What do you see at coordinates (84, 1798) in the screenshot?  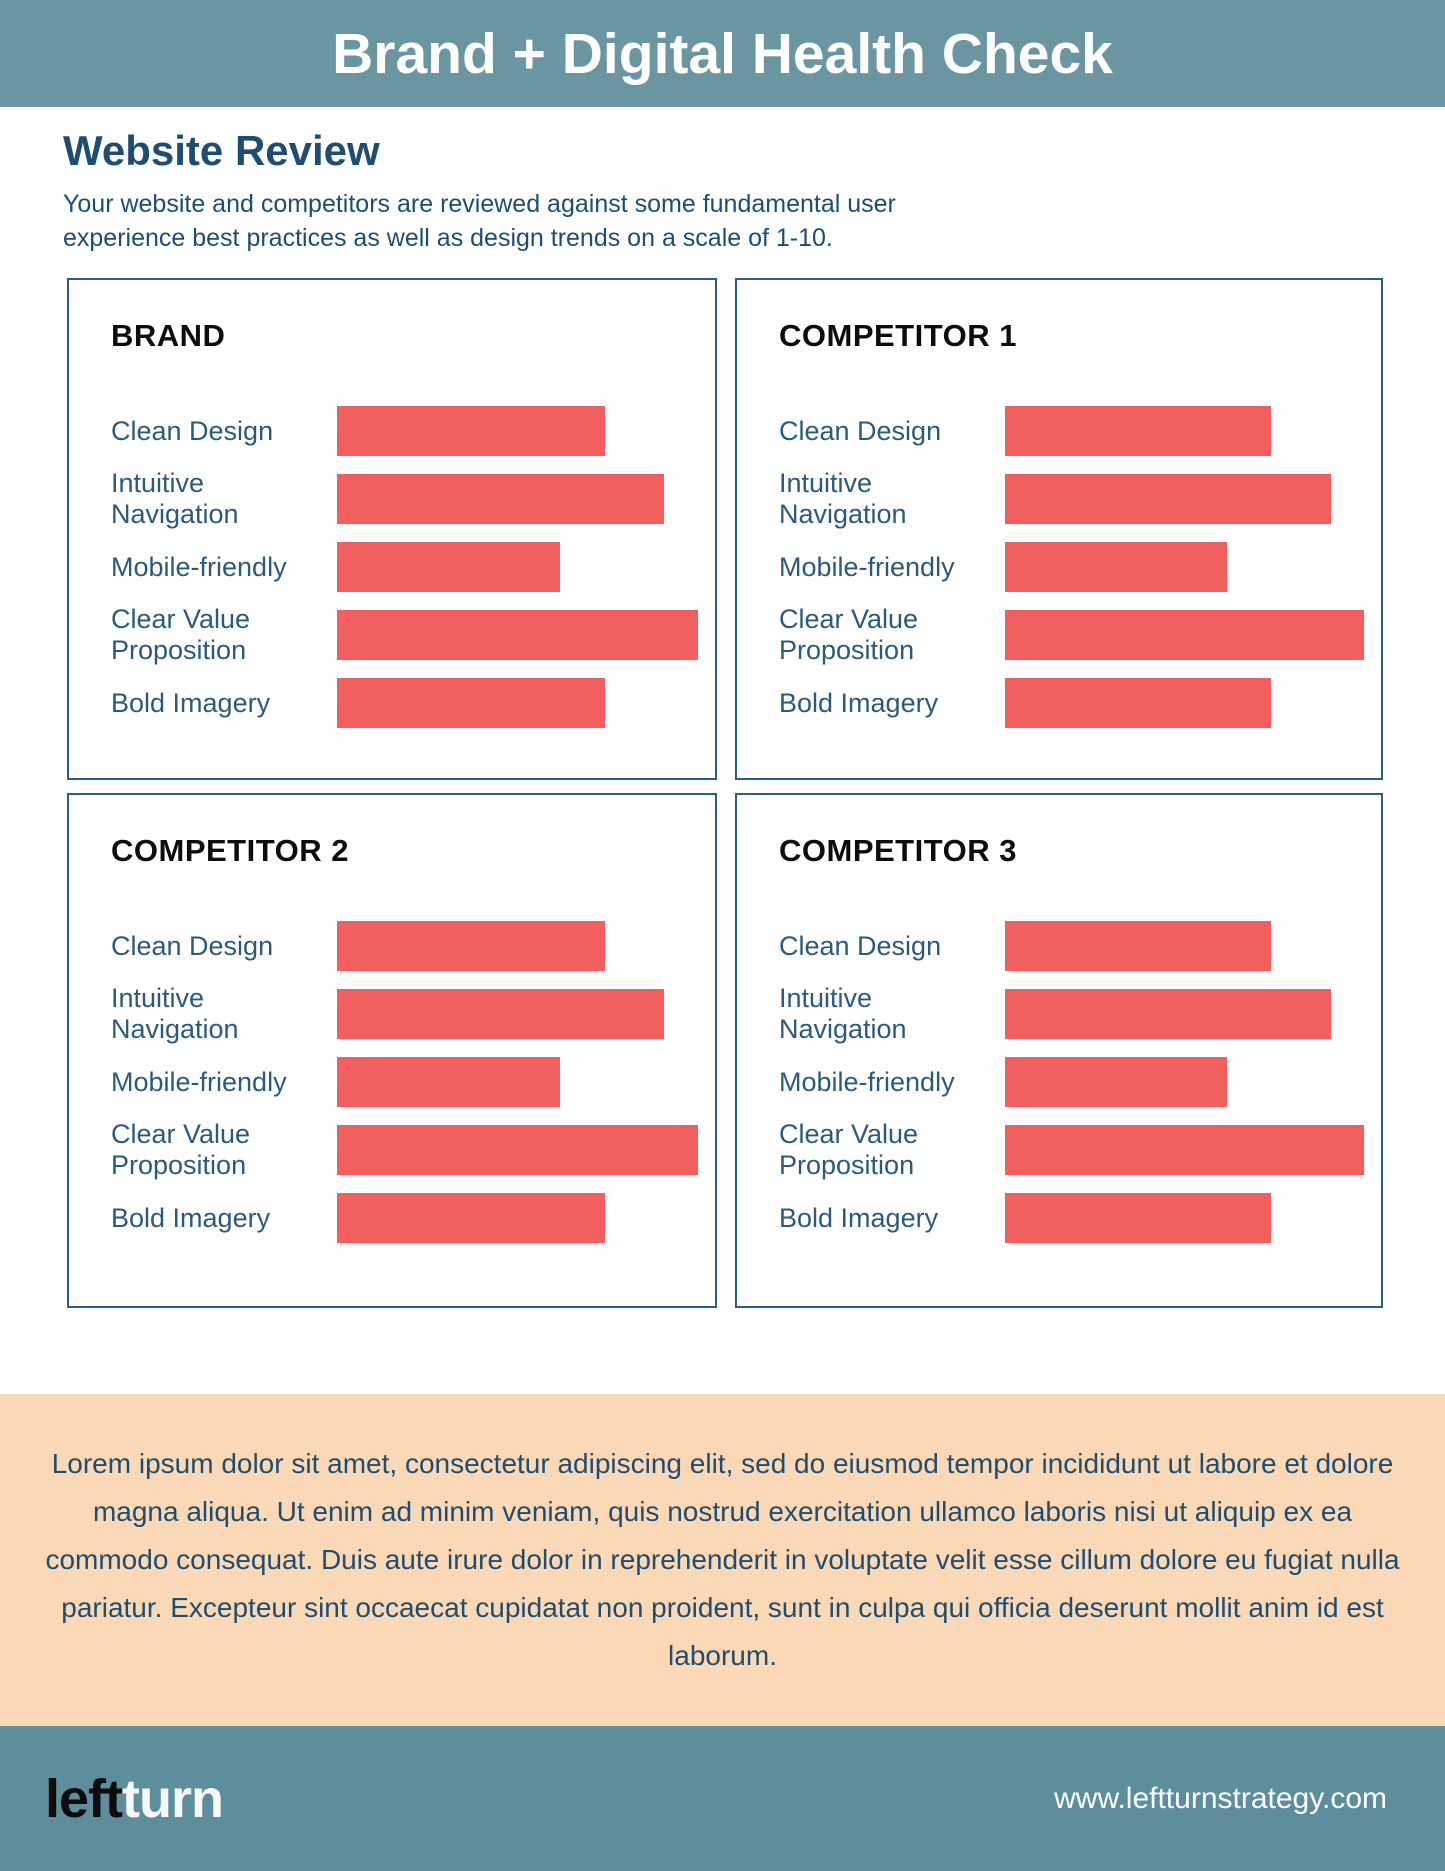 I see `logo-text-left: left` at bounding box center [84, 1798].